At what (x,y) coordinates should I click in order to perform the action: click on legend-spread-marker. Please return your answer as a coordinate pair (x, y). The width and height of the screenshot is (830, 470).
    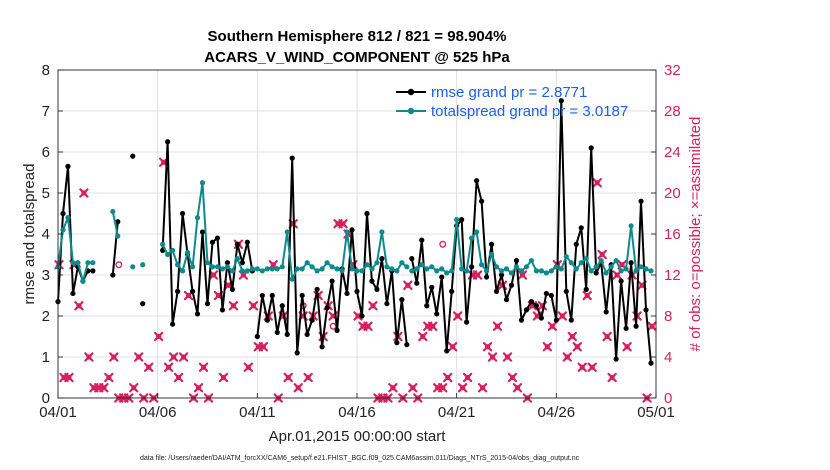
    Looking at the image, I should click on (411, 111).